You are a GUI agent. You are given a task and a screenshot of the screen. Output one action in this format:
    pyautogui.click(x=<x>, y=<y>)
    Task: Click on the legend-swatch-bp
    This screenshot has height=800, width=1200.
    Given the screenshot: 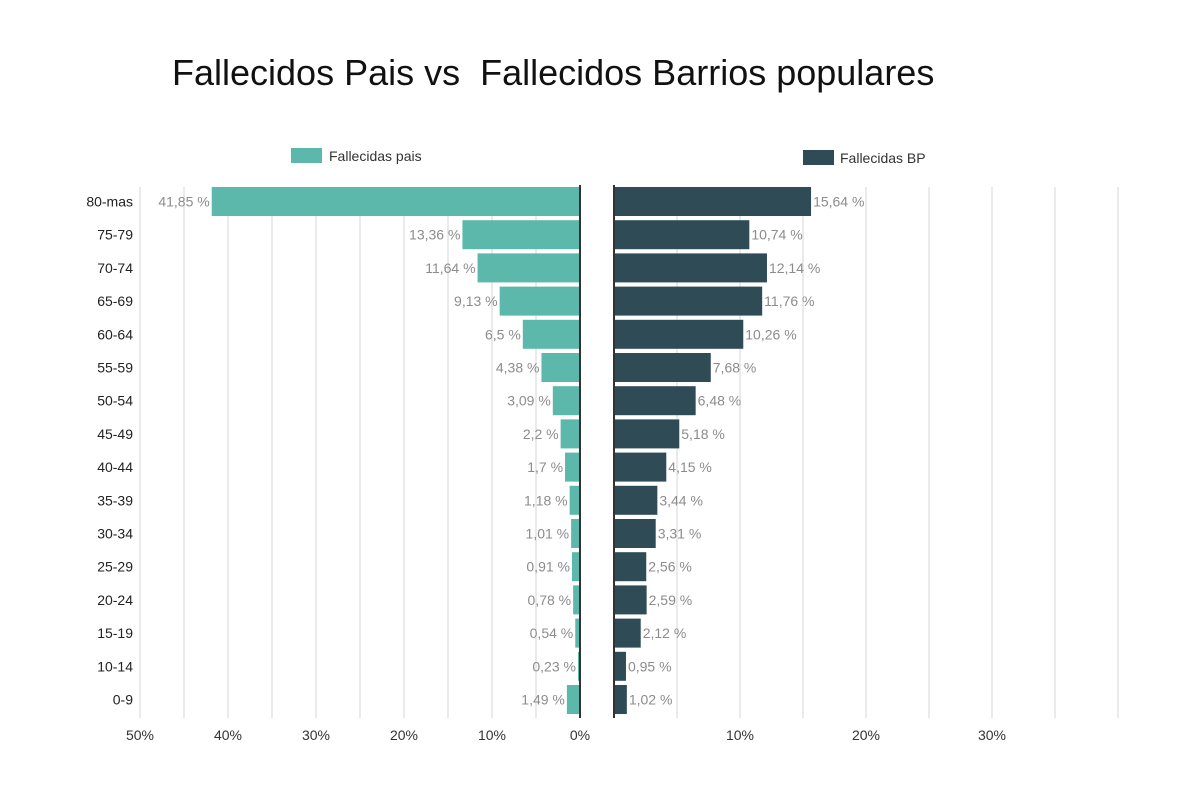 What is the action you would take?
    pyautogui.click(x=818, y=157)
    